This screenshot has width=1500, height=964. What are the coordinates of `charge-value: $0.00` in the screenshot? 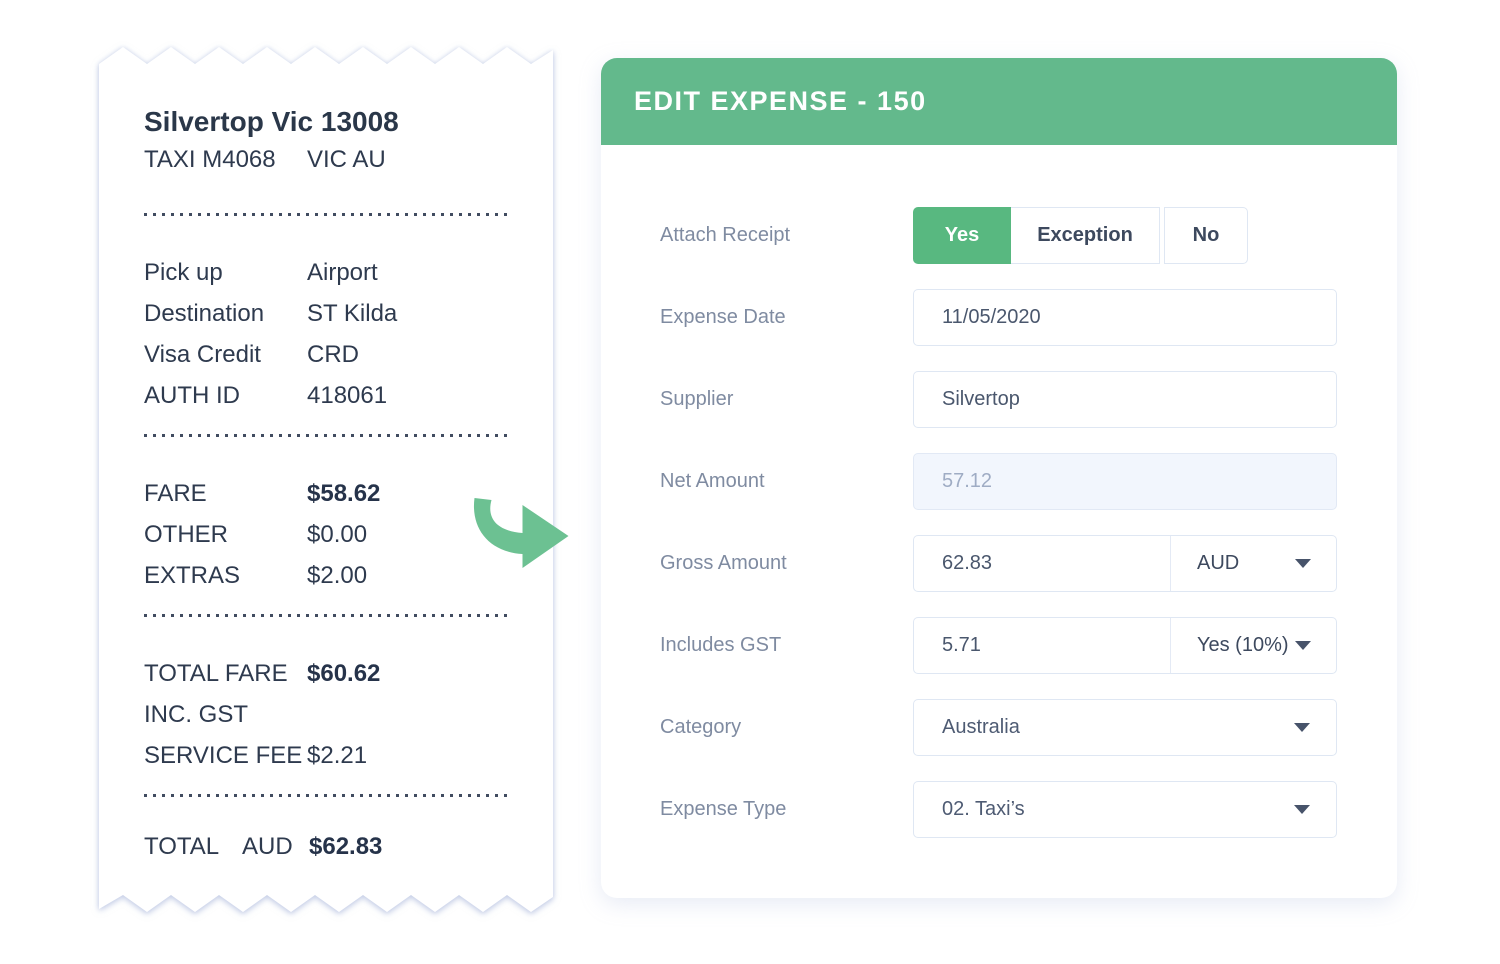 It's located at (337, 534).